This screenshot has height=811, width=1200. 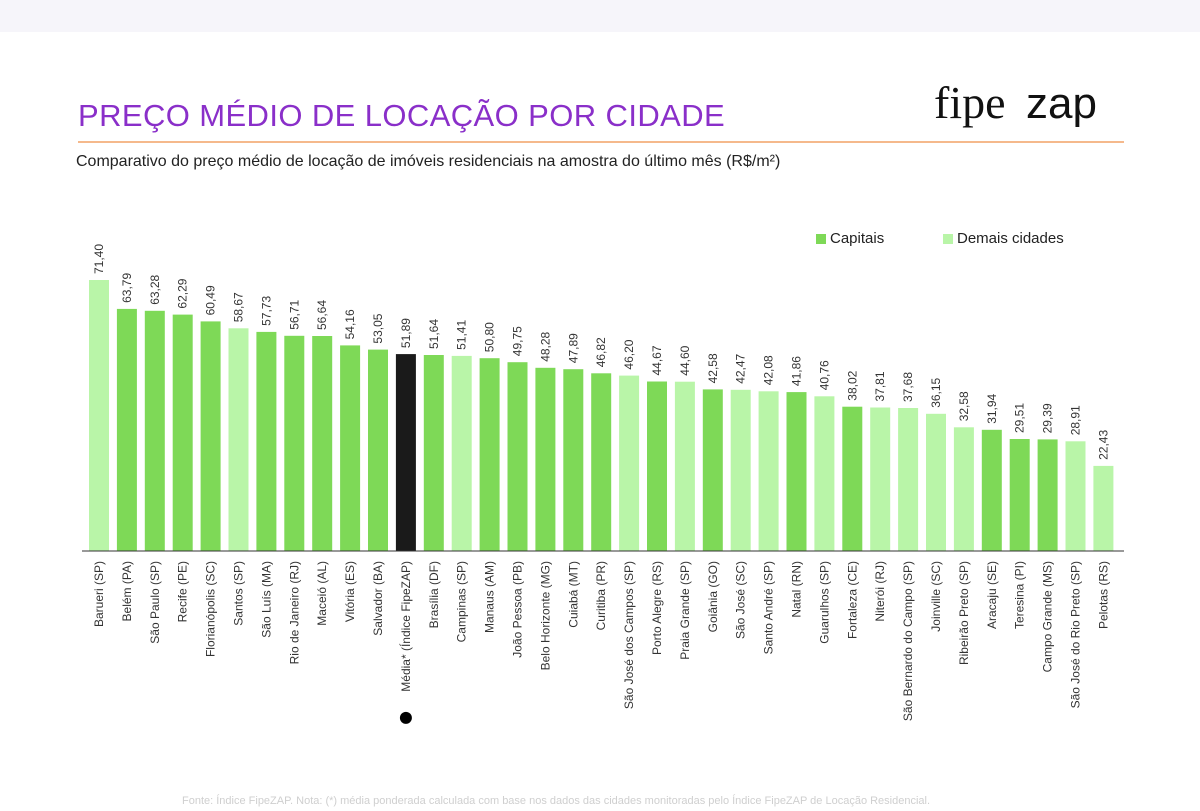 I want to click on bar-value-label: 63,79, so click(x=127, y=288).